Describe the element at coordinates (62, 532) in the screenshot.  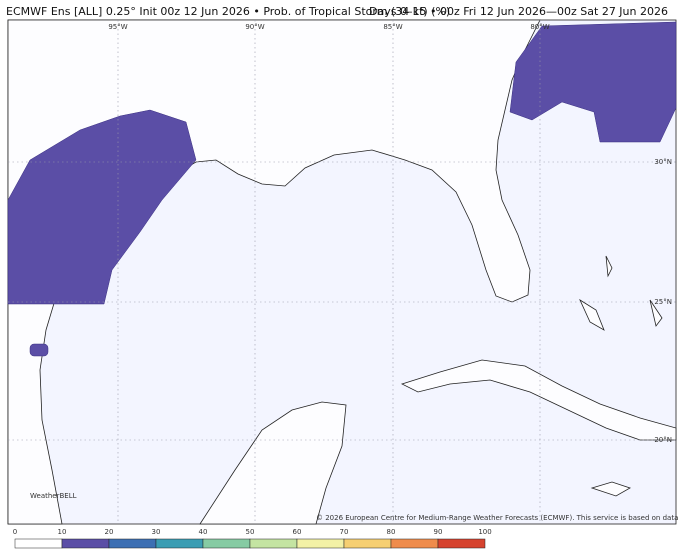
I see `colorbar-label: 10` at that location.